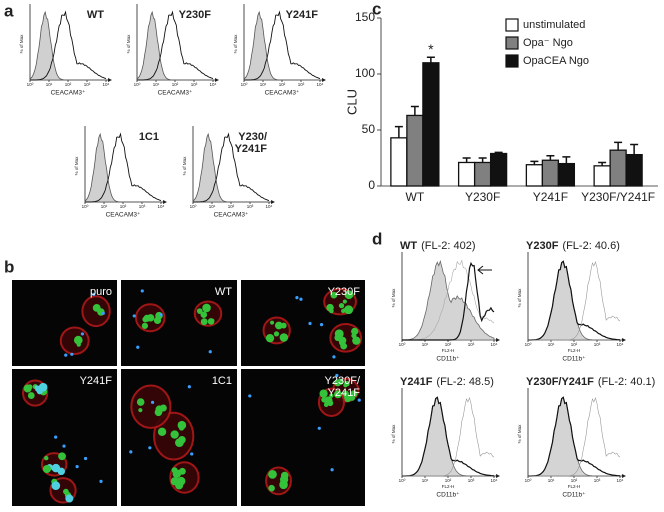 The image size is (664, 512). What do you see at coordinates (415, 197) in the screenshot?
I see `x-tick-label: WT` at bounding box center [415, 197].